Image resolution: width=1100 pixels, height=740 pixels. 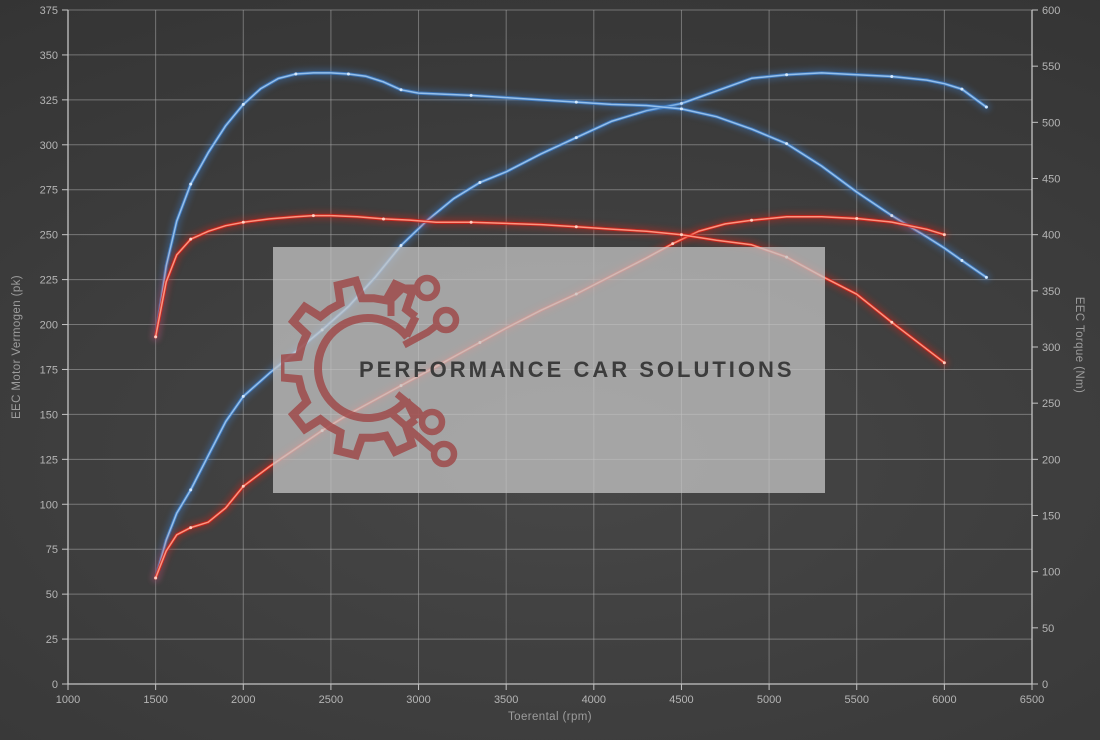 What do you see at coordinates (49, 56) in the screenshot?
I see `left-tick-label: 350` at bounding box center [49, 56].